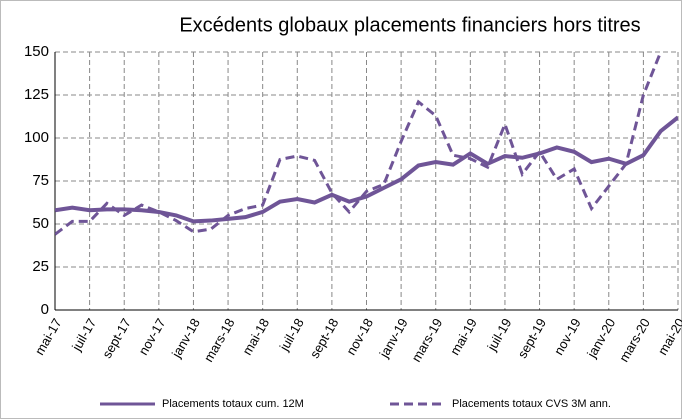  I want to click on y-tick-label: 125, so click(36, 94).